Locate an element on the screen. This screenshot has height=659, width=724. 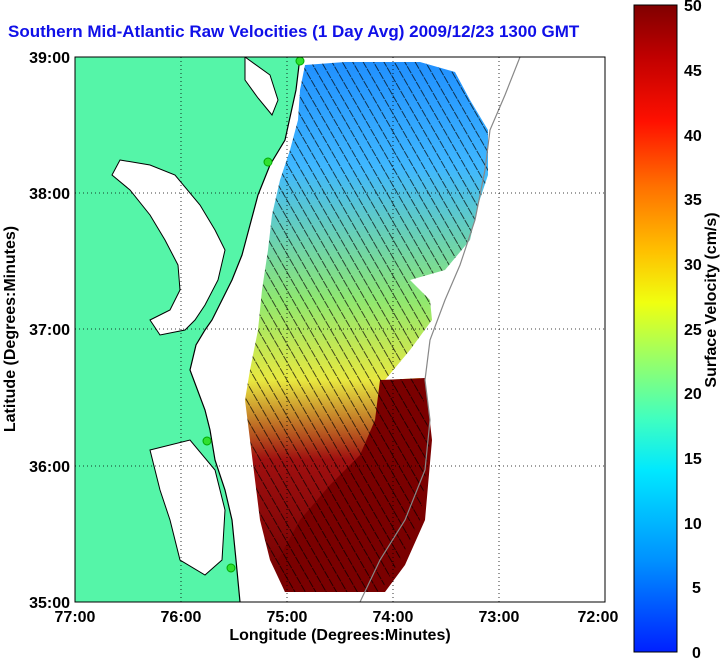
delaware-bay is located at coordinates (261, 86).